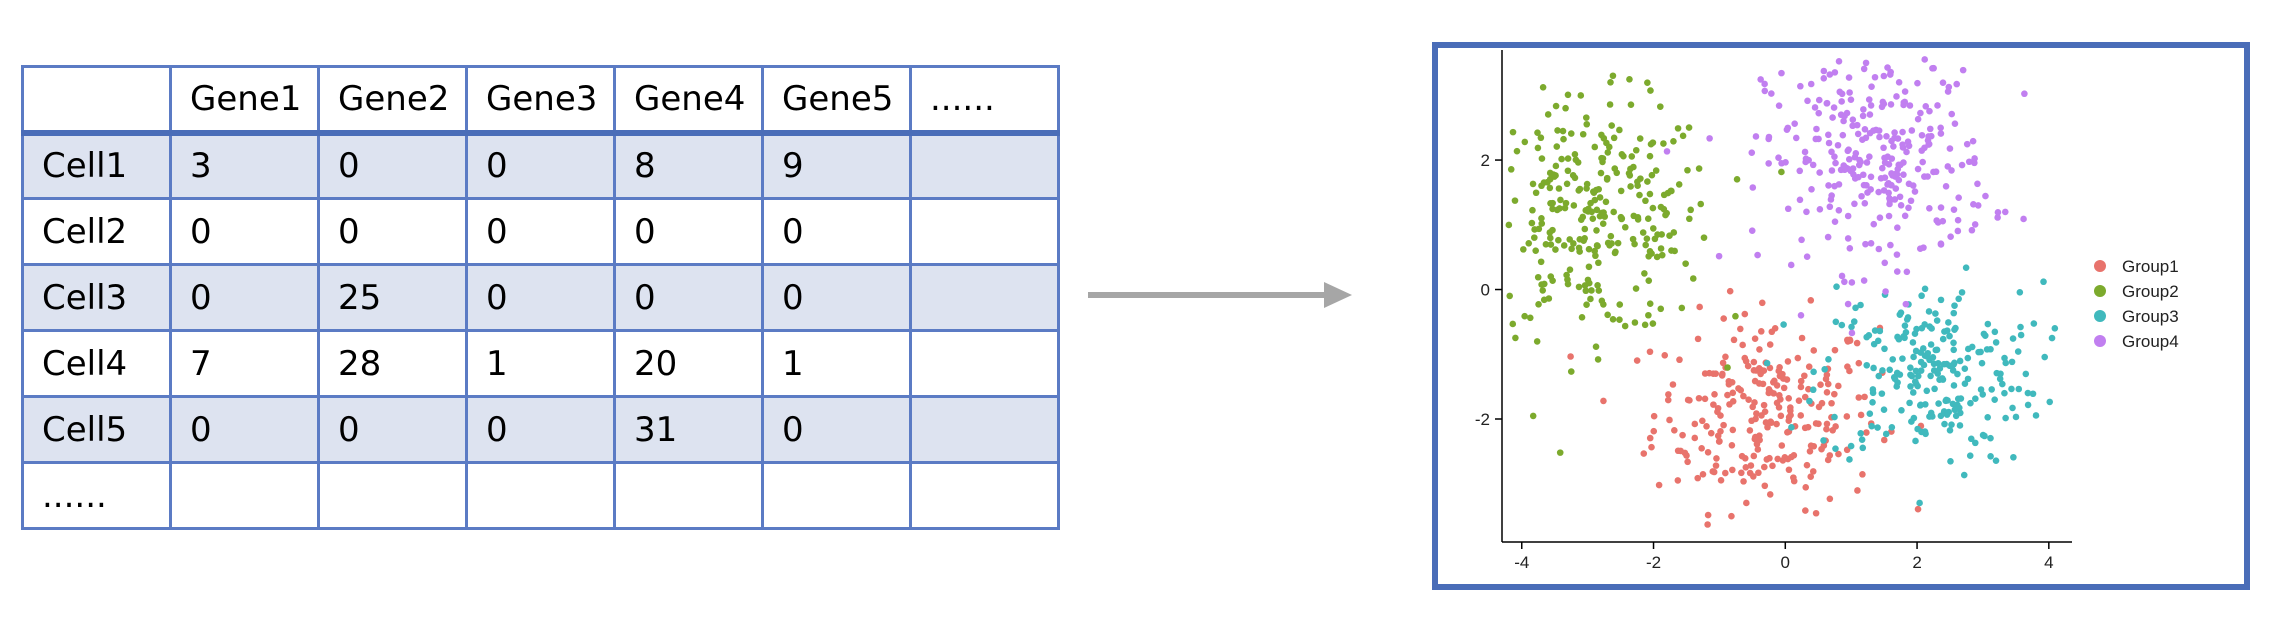 This screenshot has width=2272, height=626. What do you see at coordinates (540, 363) in the screenshot?
I see `matrix-cell: 1` at bounding box center [540, 363].